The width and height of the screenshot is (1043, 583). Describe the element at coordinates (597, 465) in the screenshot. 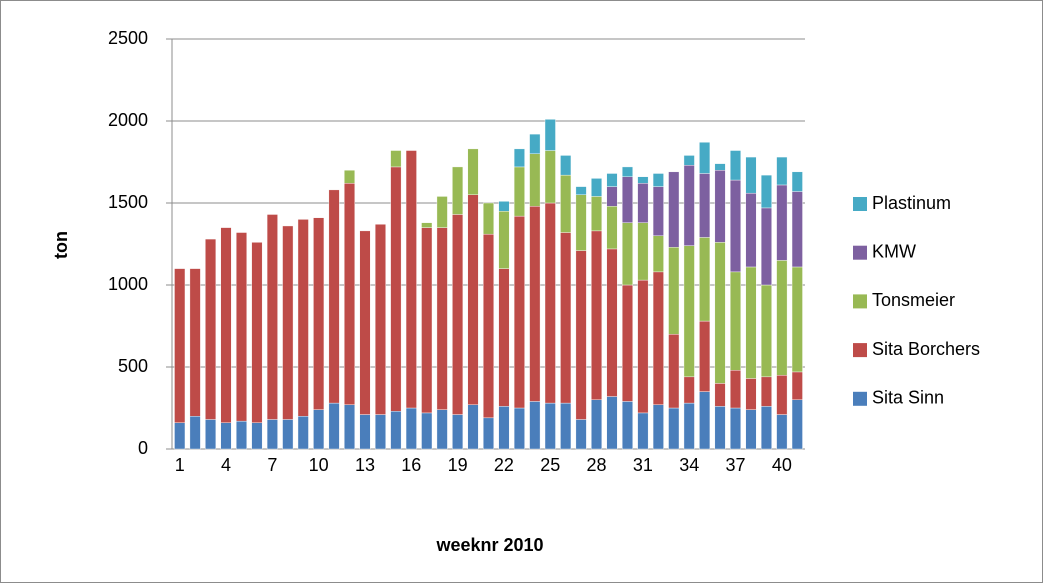

I see `x-tick-label: 28` at that location.